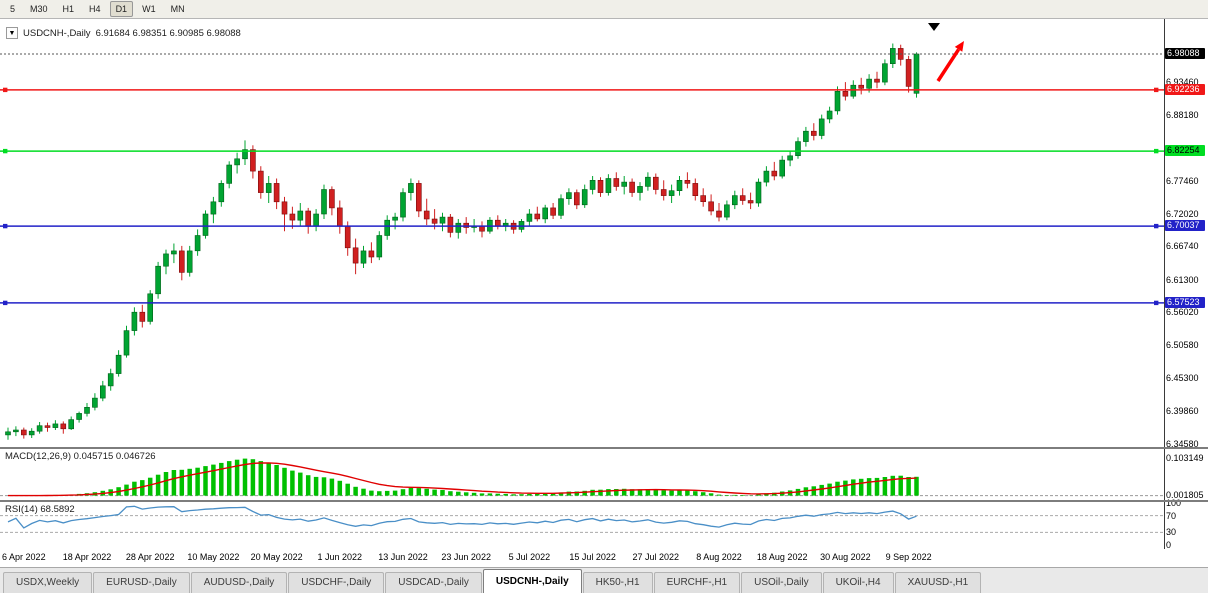  Describe the element at coordinates (1185, 89) in the screenshot. I see `hline-price-label: 6.92236` at that location.